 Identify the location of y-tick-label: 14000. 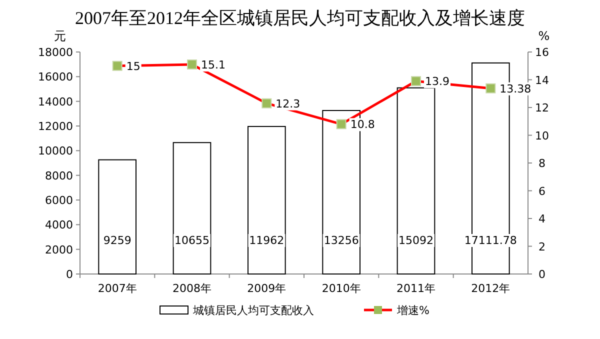
(55, 101).